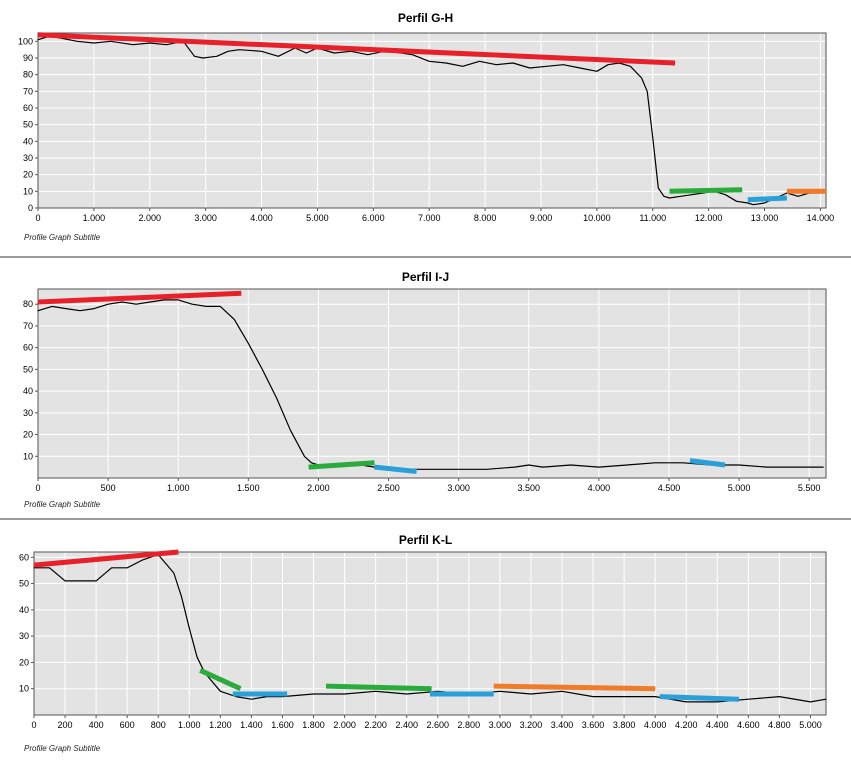 The image size is (851, 767). What do you see at coordinates (765, 218) in the screenshot?
I see `x-tick-label: 13.000` at bounding box center [765, 218].